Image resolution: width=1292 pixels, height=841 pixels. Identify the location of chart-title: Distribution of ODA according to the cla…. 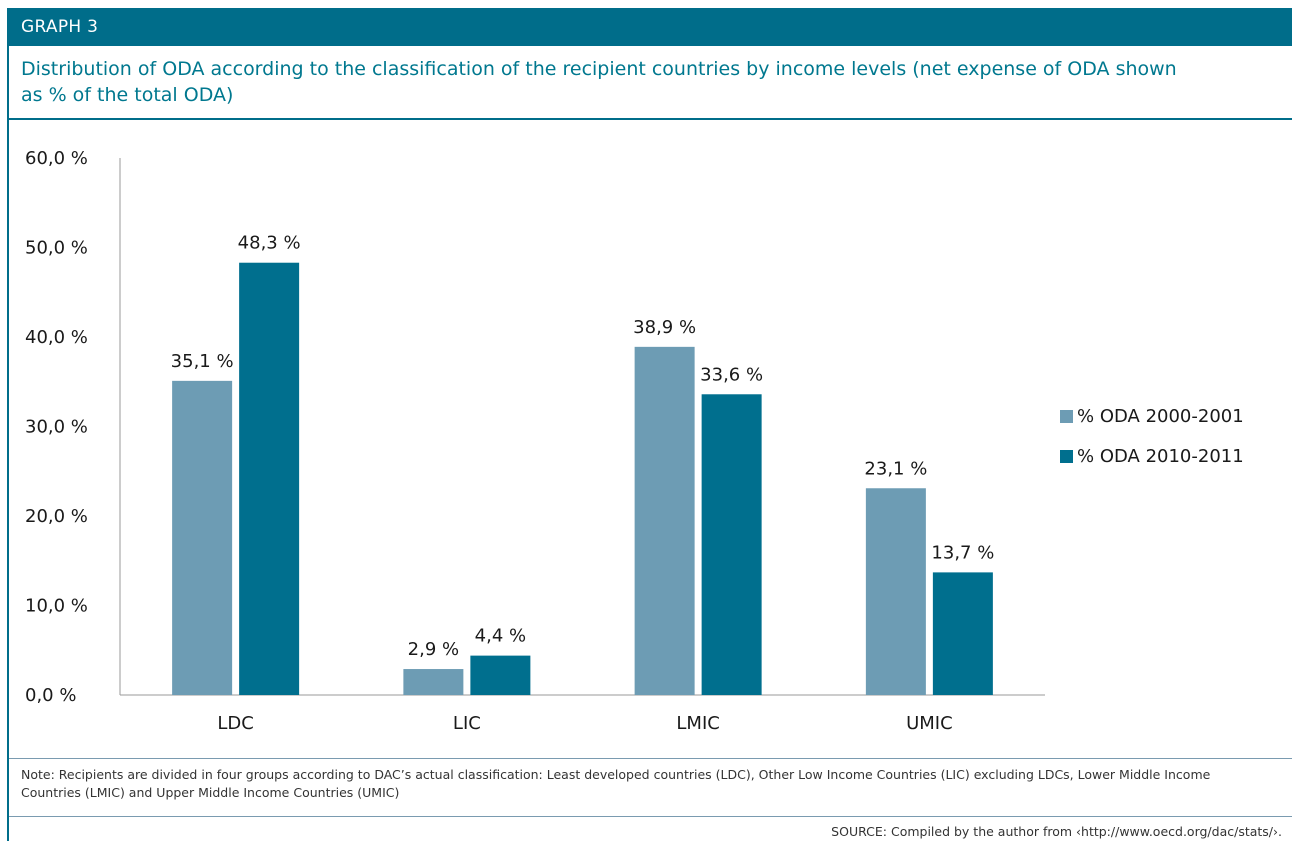
(599, 82).